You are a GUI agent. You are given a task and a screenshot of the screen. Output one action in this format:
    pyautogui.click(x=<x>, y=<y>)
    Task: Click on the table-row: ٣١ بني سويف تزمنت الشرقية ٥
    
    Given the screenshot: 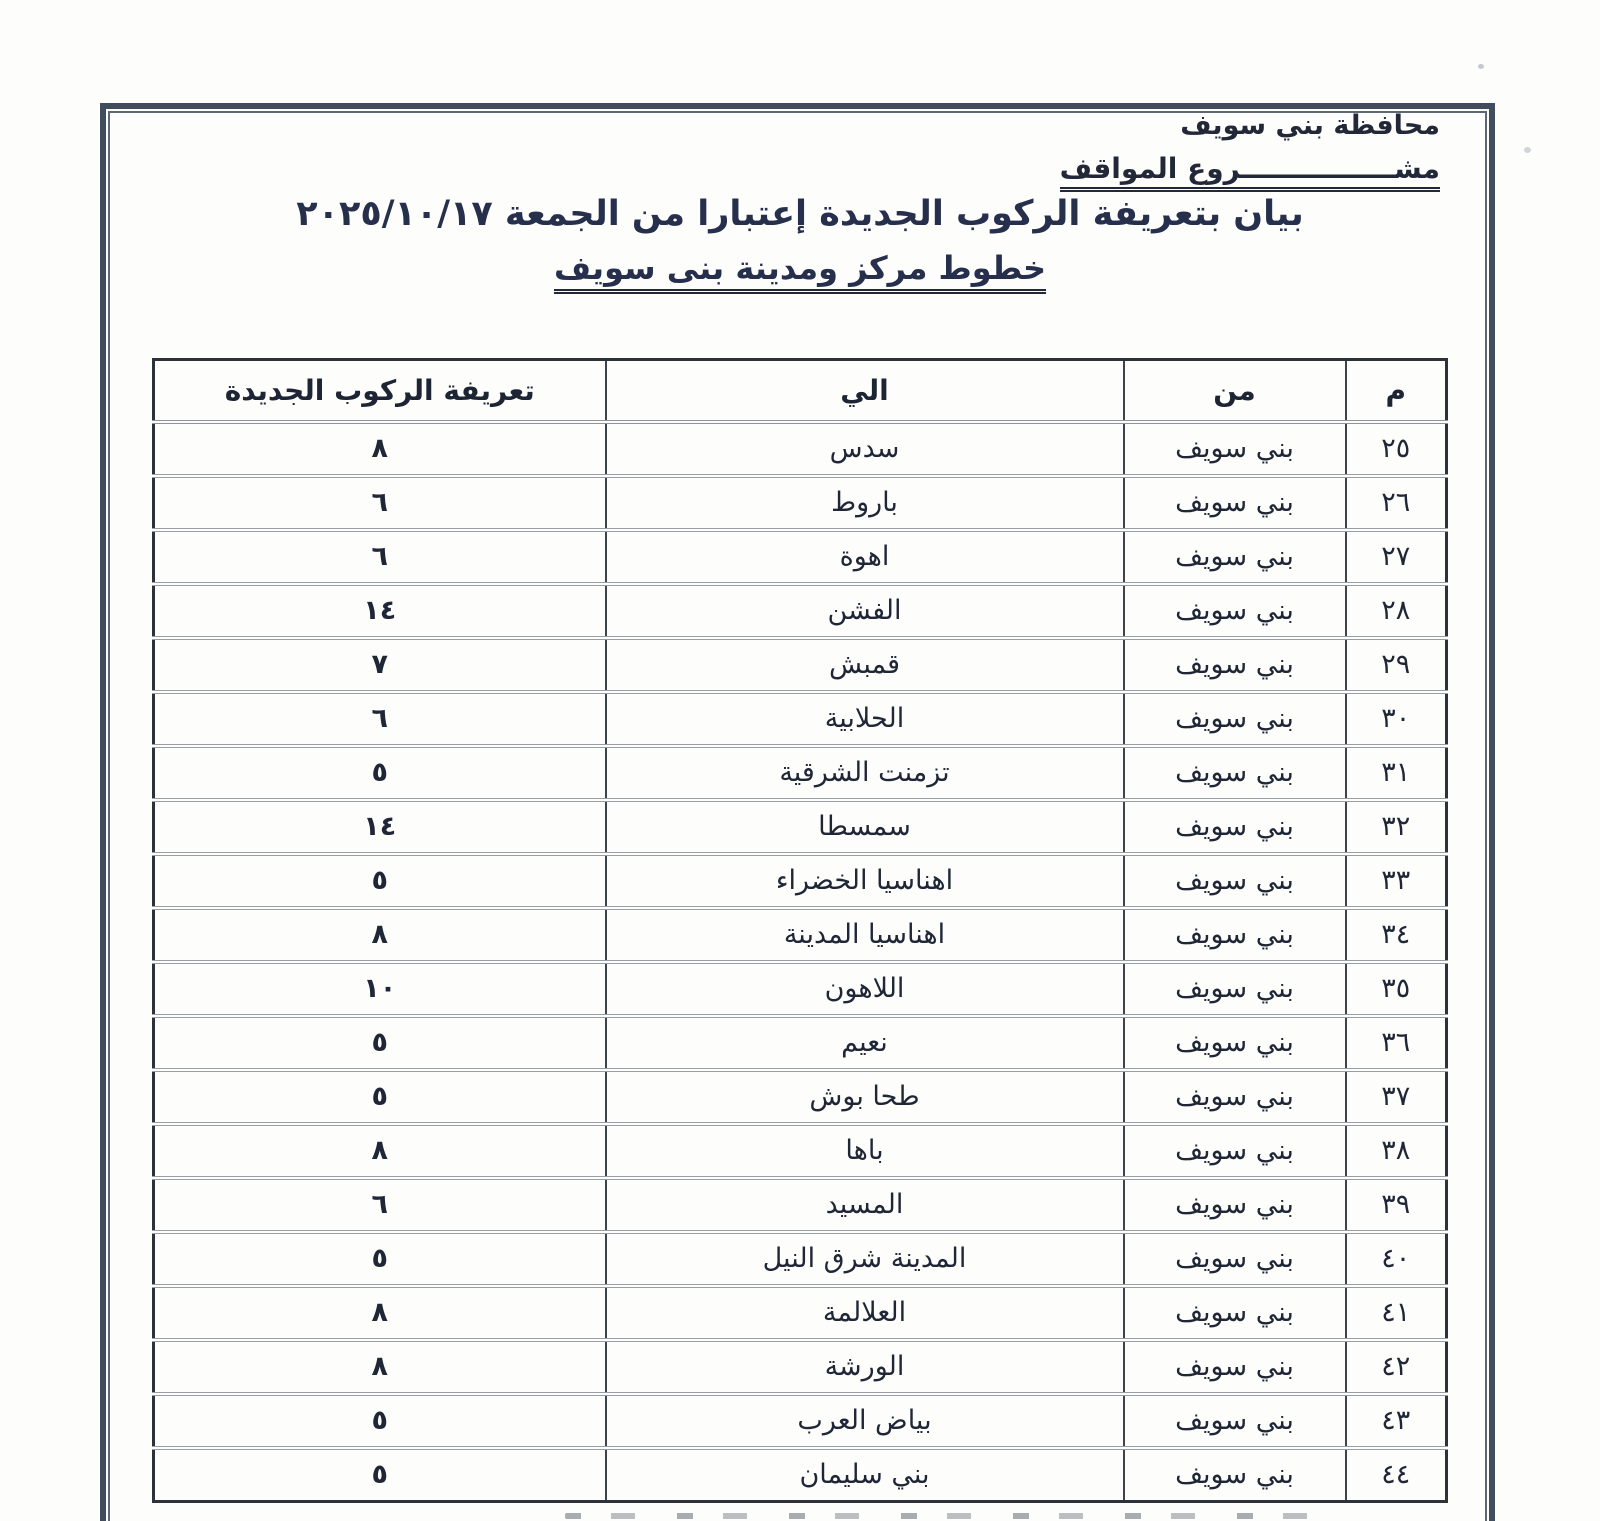 What is the action you would take?
    pyautogui.click(x=800, y=772)
    